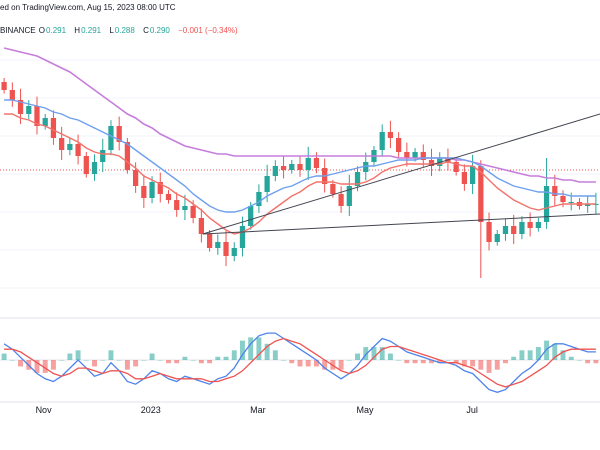 Image resolution: width=600 pixels, height=450 pixels. I want to click on x-tick-label: Jul, so click(472, 410).